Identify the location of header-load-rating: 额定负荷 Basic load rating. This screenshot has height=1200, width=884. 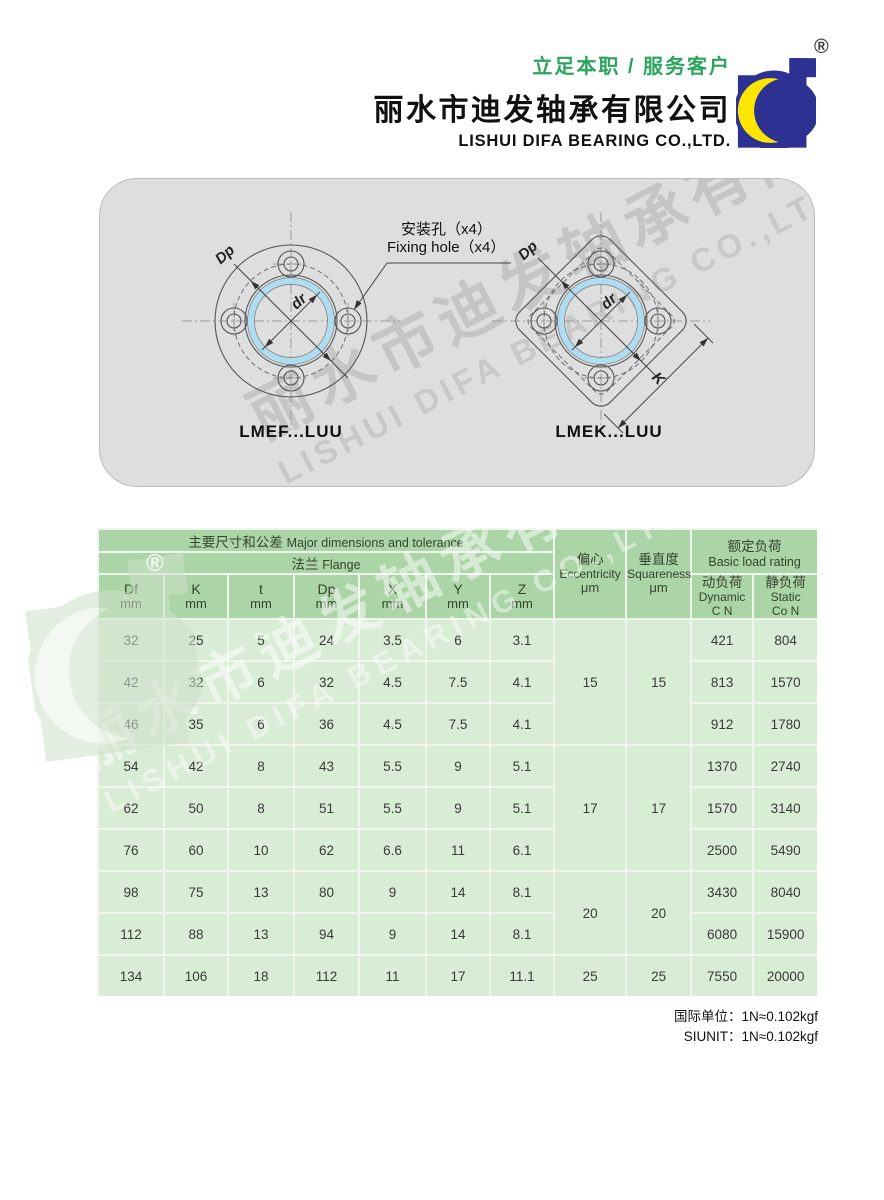
(753, 551).